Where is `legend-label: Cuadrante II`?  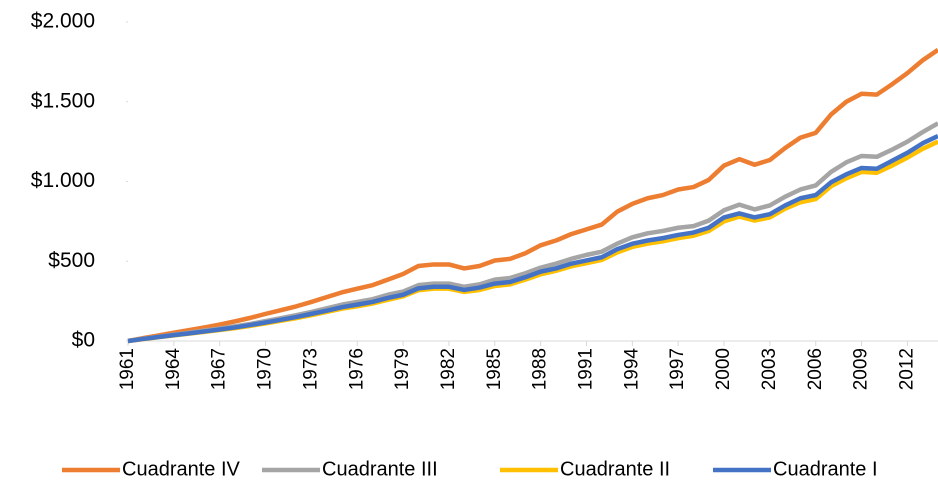 legend-label: Cuadrante II is located at coordinates (615, 469).